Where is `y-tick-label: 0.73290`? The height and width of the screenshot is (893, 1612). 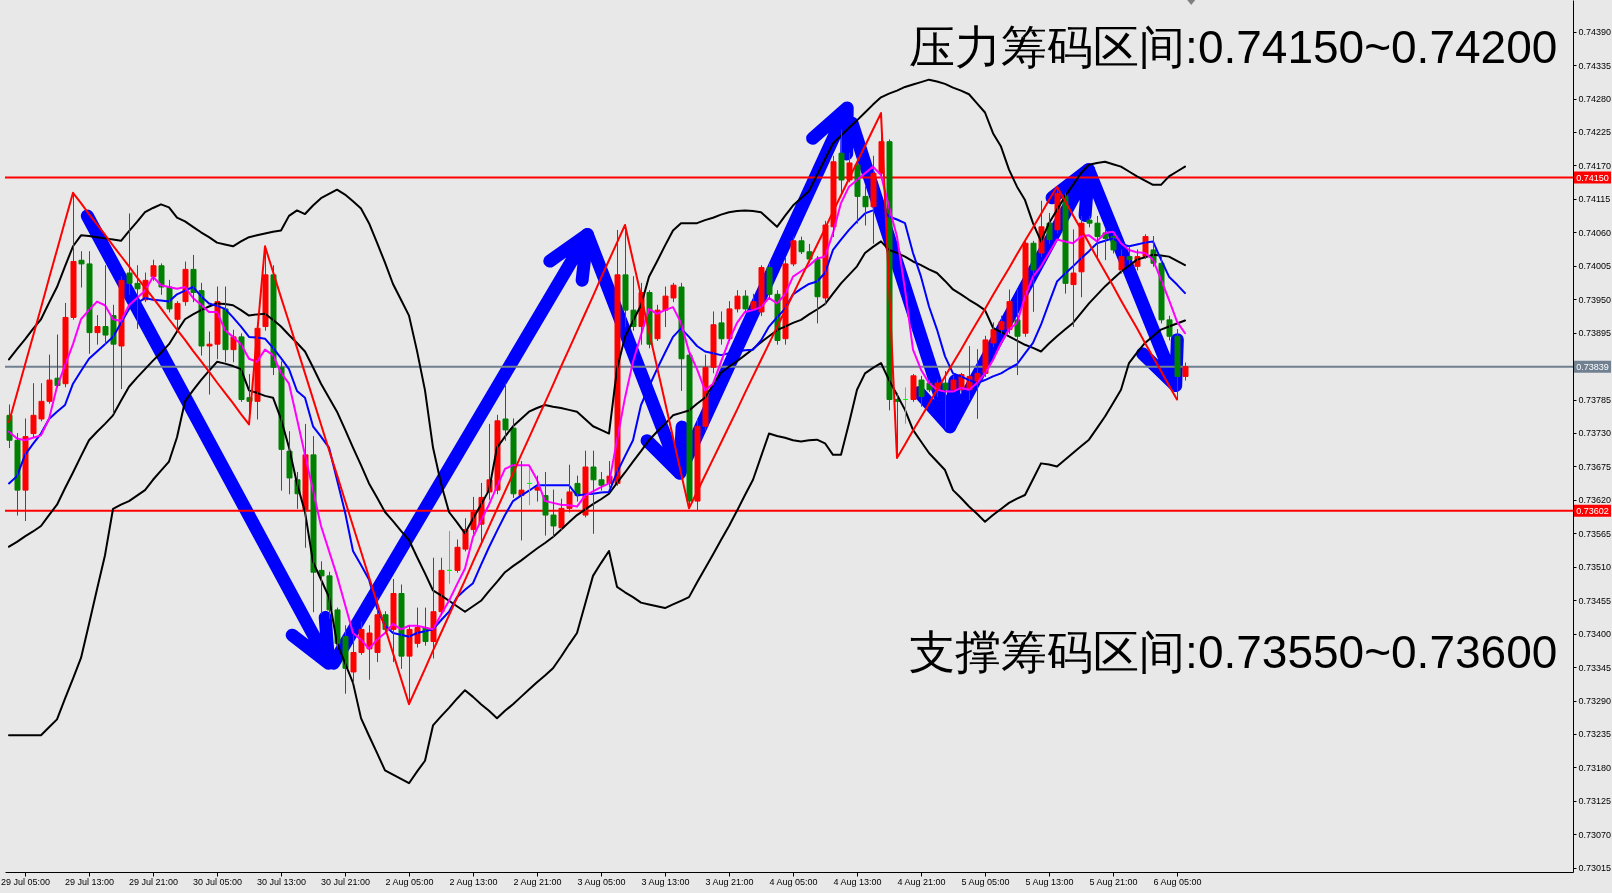 y-tick-label: 0.73290 is located at coordinates (1595, 701).